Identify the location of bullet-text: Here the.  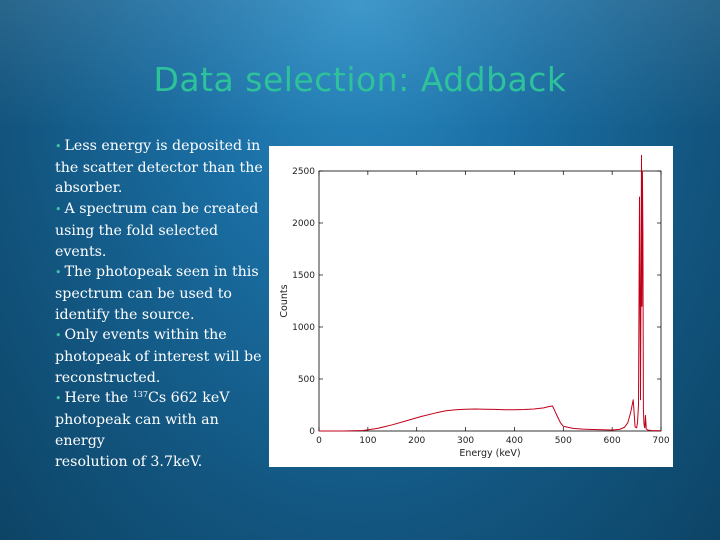
(98, 398).